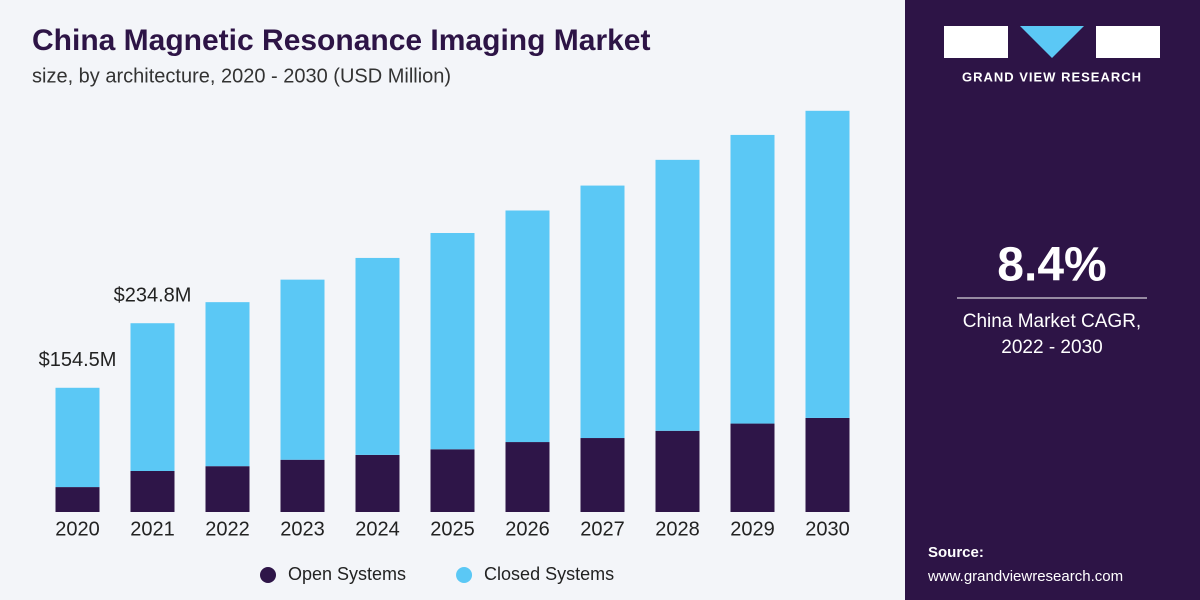 The width and height of the screenshot is (1200, 600). Describe the element at coordinates (78, 360) in the screenshot. I see `total-label: $154.5M` at that location.